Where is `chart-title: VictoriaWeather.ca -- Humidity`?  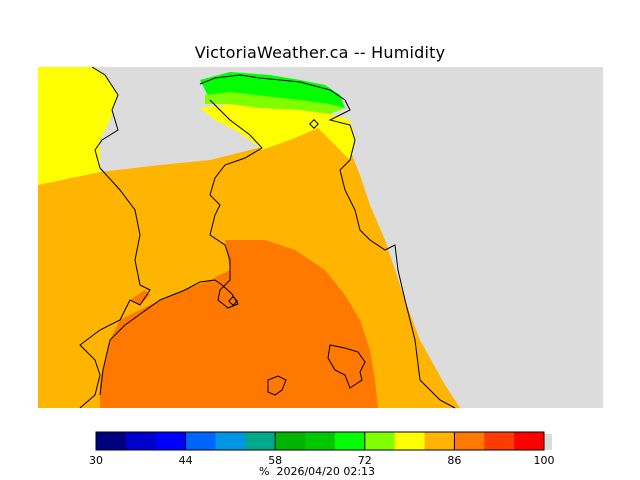
chart-title: VictoriaWeather.ca -- Humidity is located at coordinates (320, 52).